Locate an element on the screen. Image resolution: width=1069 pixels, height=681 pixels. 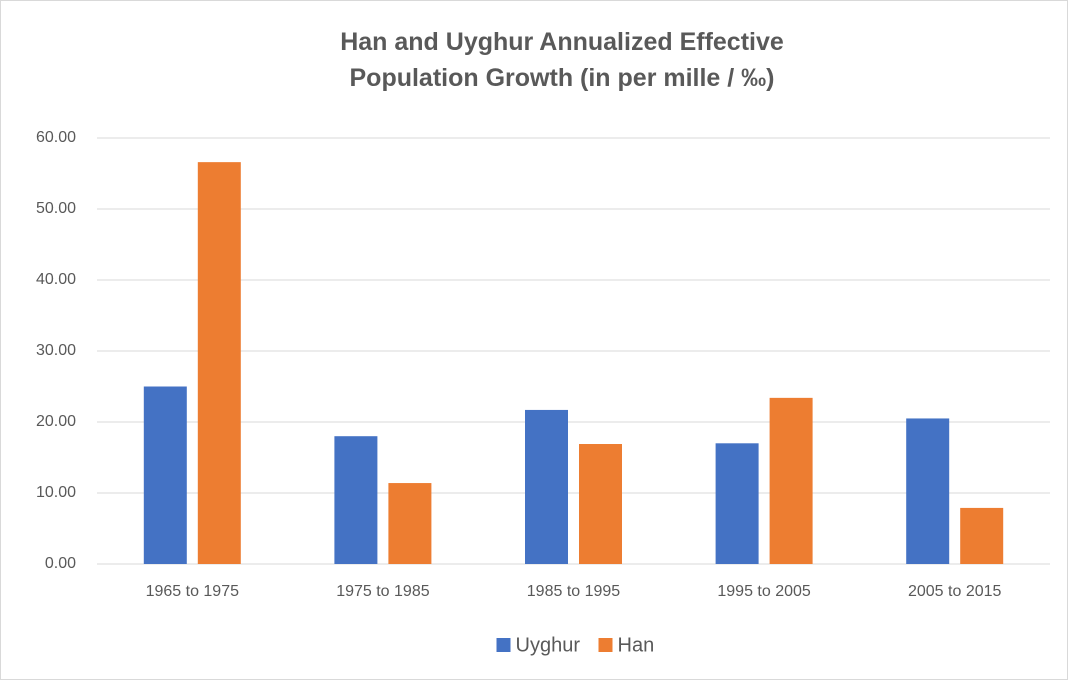
y-tick-label: 40.00 is located at coordinates (56, 279).